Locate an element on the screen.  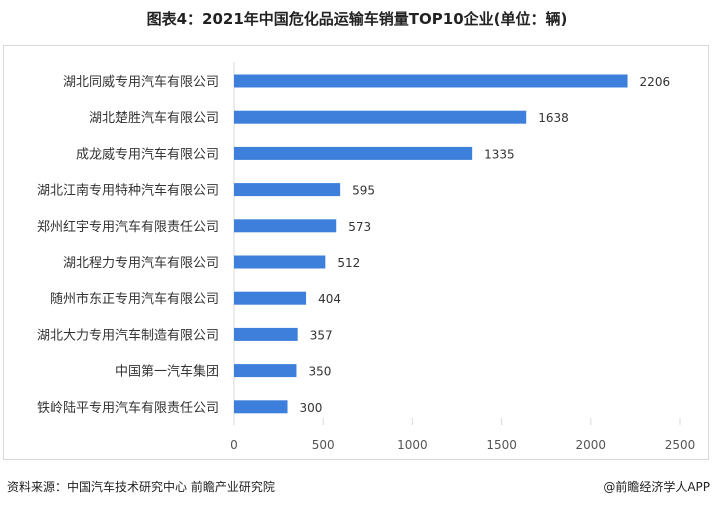
credit-note: @前瞻经济学人APP is located at coordinates (656, 487).